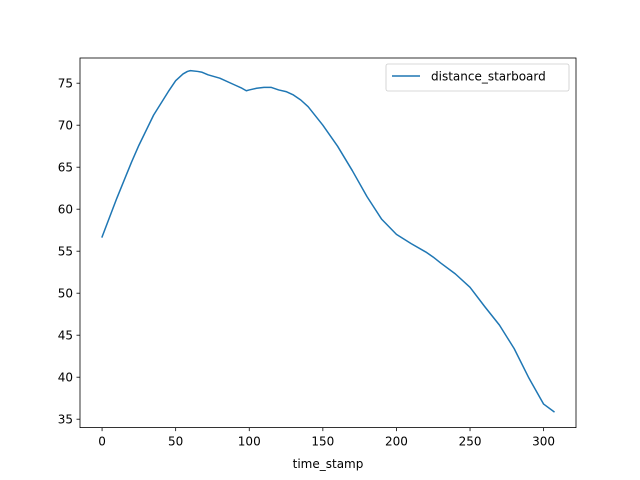 The height and width of the screenshot is (480, 640). Describe the element at coordinates (65, 420) in the screenshot. I see `y-tick-label: 35` at that location.